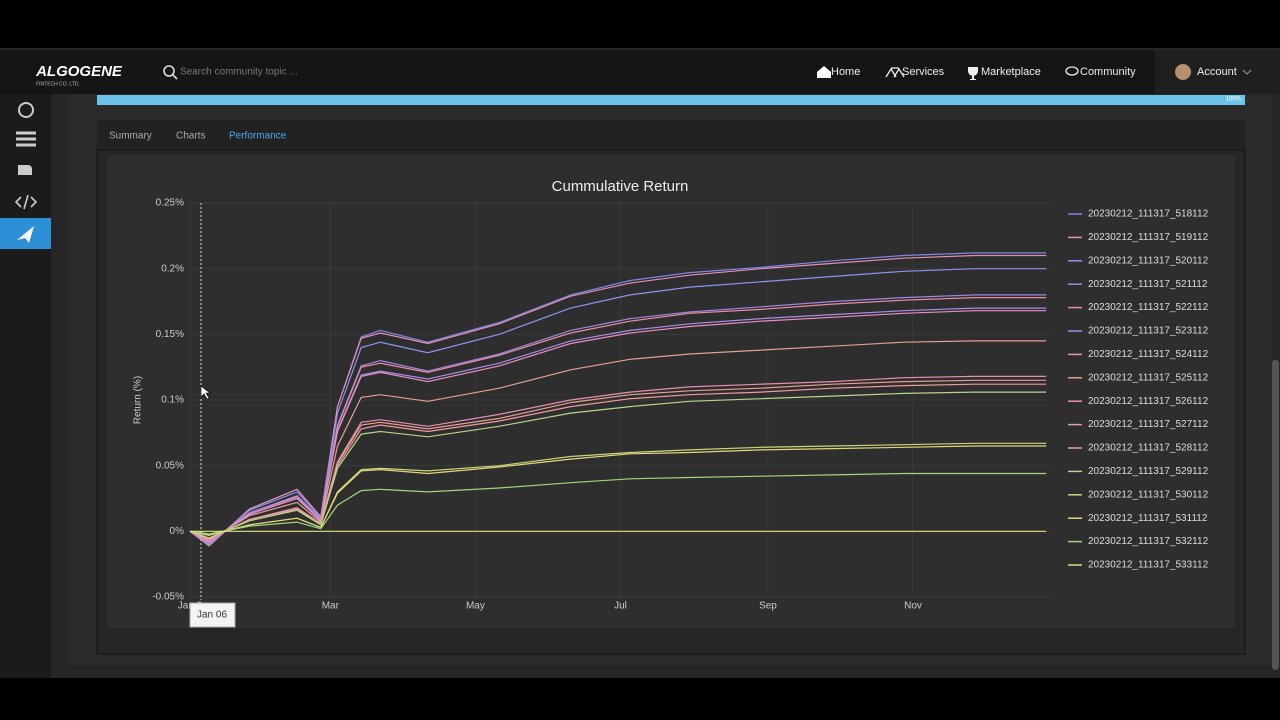  I want to click on legend-label: 20230212_111317_533112, so click(1148, 565).